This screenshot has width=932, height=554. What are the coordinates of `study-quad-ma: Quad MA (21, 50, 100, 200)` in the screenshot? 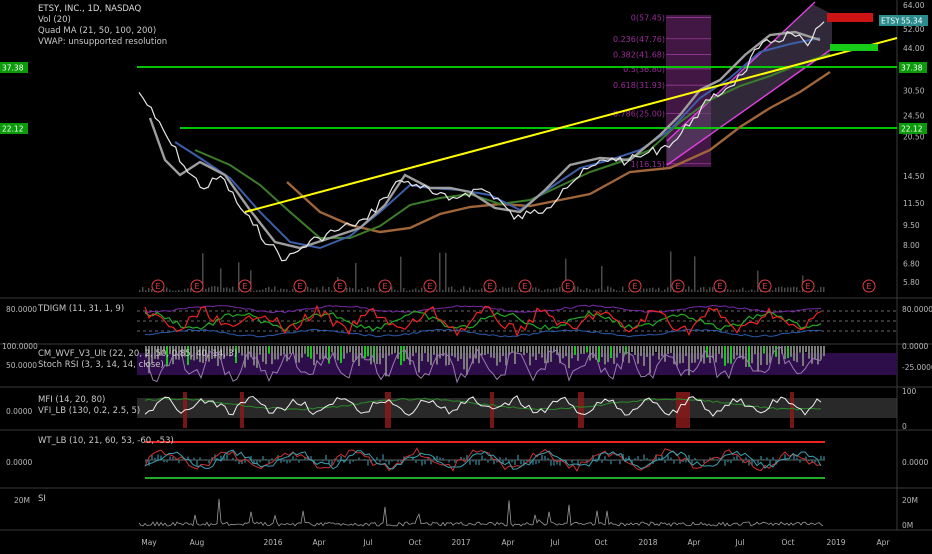 It's located at (102, 31).